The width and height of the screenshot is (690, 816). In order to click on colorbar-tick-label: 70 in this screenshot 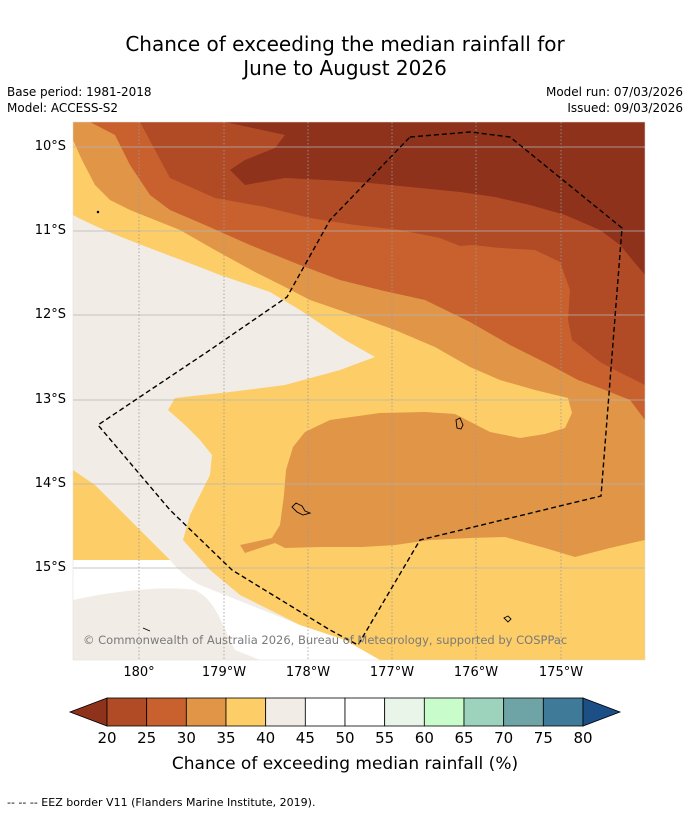, I will do `click(504, 738)`.